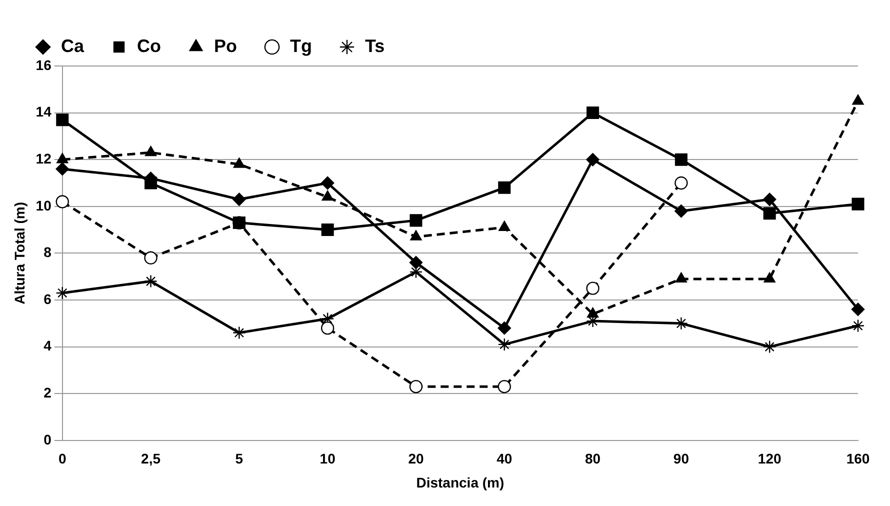  Describe the element at coordinates (226, 46) in the screenshot. I see `legend-label: Po` at that location.